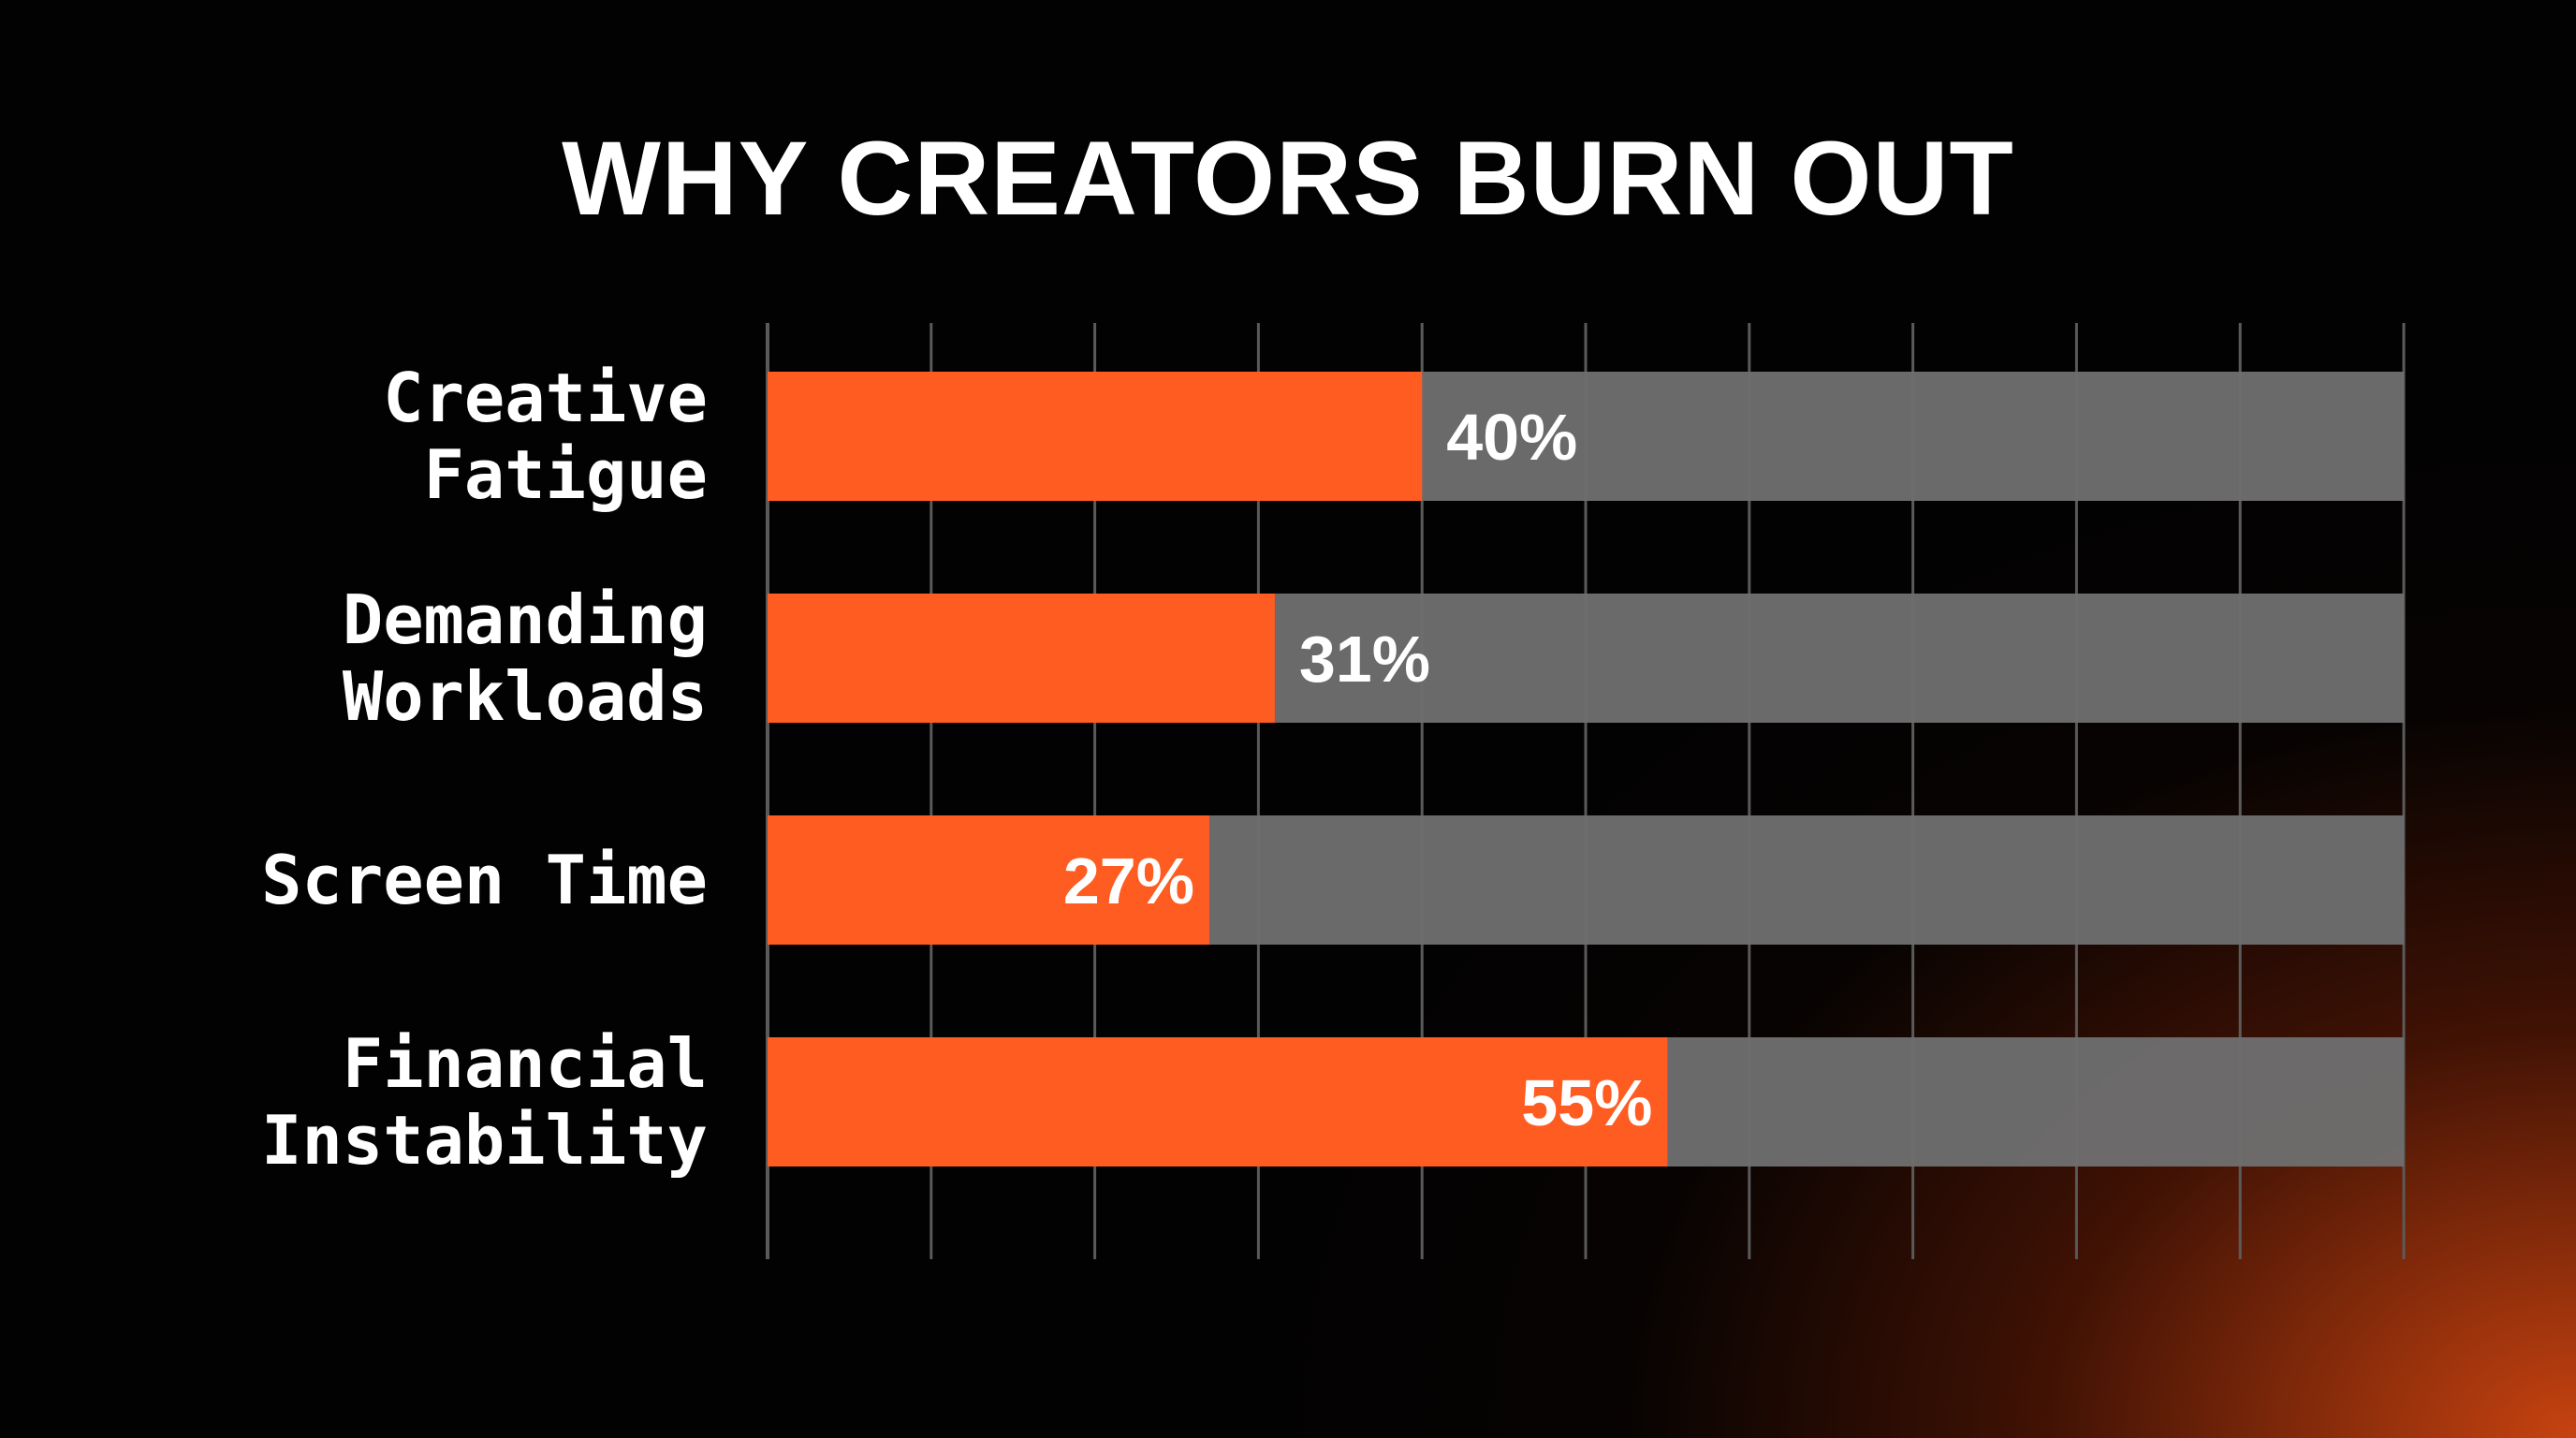 The width and height of the screenshot is (2576, 1438). What do you see at coordinates (1288, 178) in the screenshot?
I see `chart-title: WHY CREATORS BURN OUT` at bounding box center [1288, 178].